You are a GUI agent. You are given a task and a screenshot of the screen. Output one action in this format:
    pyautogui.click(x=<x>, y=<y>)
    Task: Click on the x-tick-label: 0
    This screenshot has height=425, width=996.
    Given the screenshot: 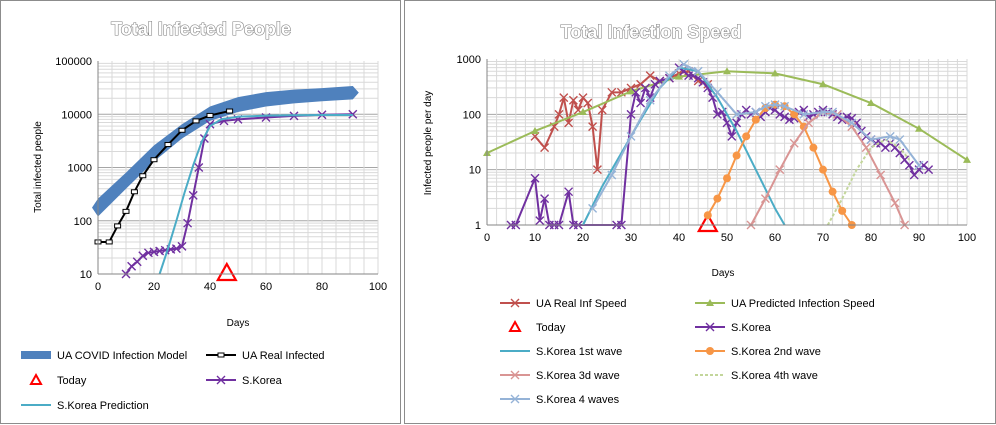 What is the action you would take?
    pyautogui.click(x=98, y=287)
    